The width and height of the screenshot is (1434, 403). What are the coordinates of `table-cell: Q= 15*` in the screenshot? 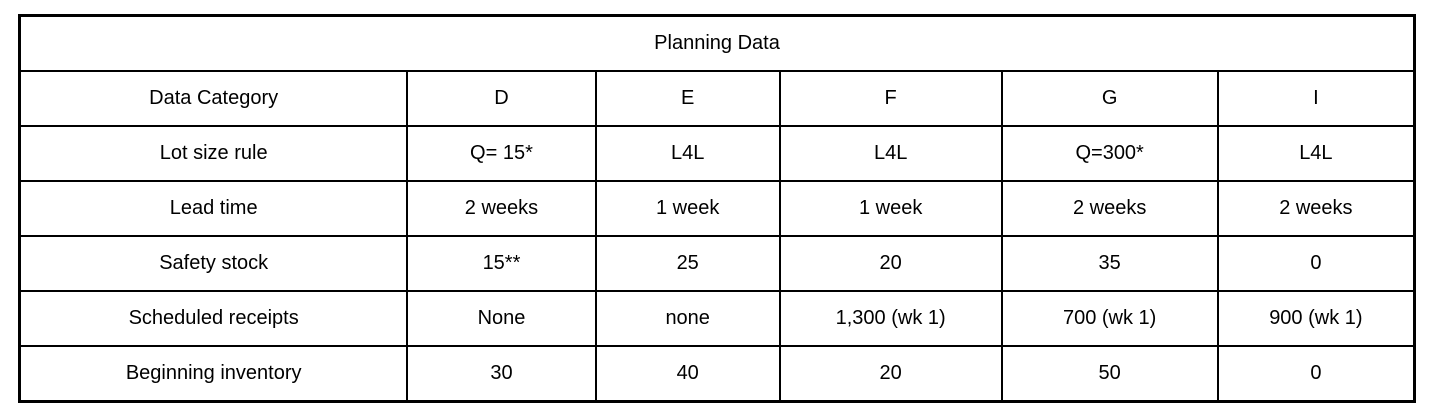 It's located at (501, 153).